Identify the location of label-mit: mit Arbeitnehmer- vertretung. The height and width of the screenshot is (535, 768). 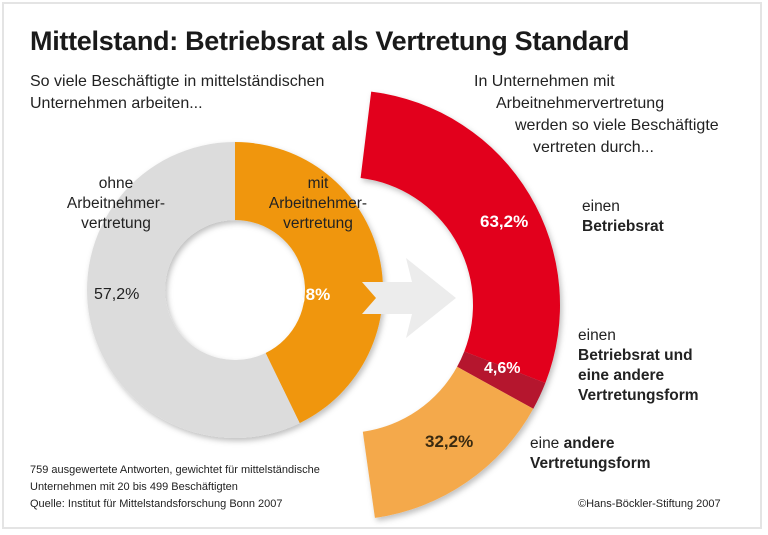
(318, 204).